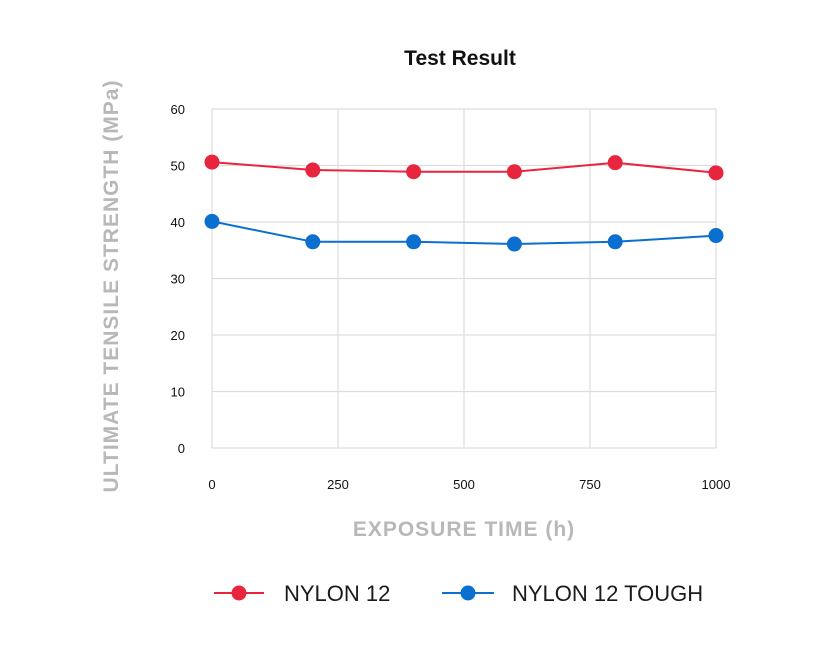  Describe the element at coordinates (607, 593) in the screenshot. I see `legend-label: NYLON 12 TOUGH` at that location.